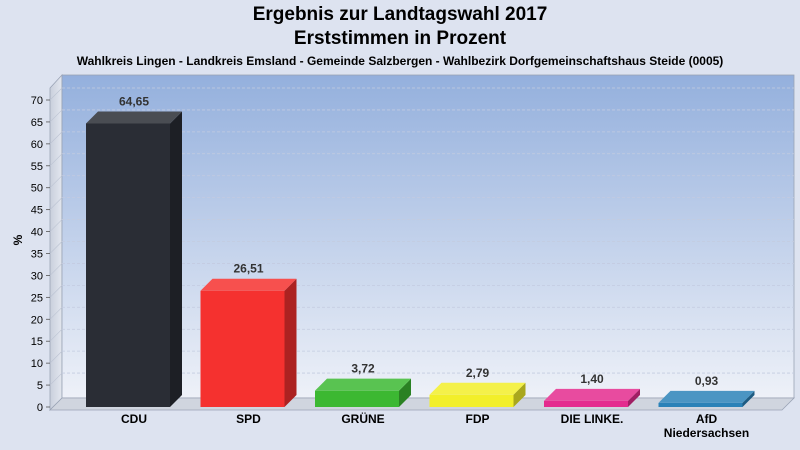 This screenshot has height=450, width=800. What do you see at coordinates (362, 418) in the screenshot?
I see `x-tick-label: GRÜNE` at bounding box center [362, 418].